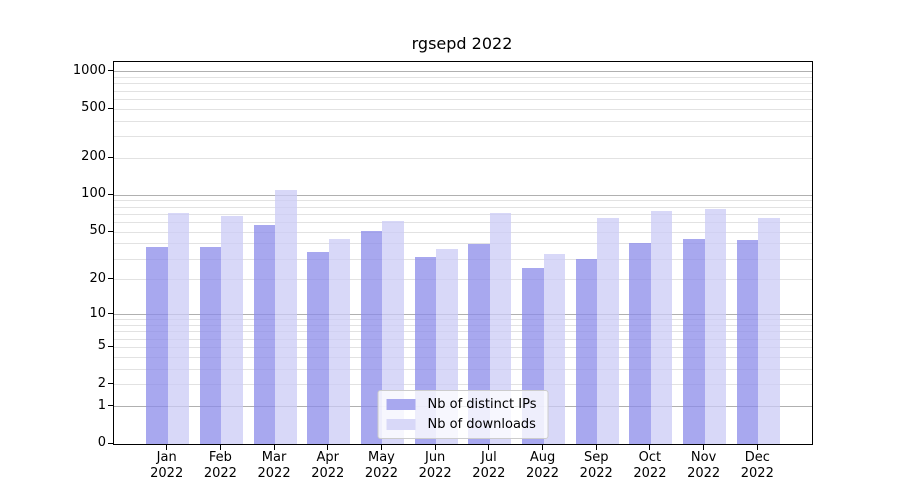 This screenshot has height=500, width=900. What do you see at coordinates (339, 341) in the screenshot?
I see `bar-downloads-apr` at bounding box center [339, 341].